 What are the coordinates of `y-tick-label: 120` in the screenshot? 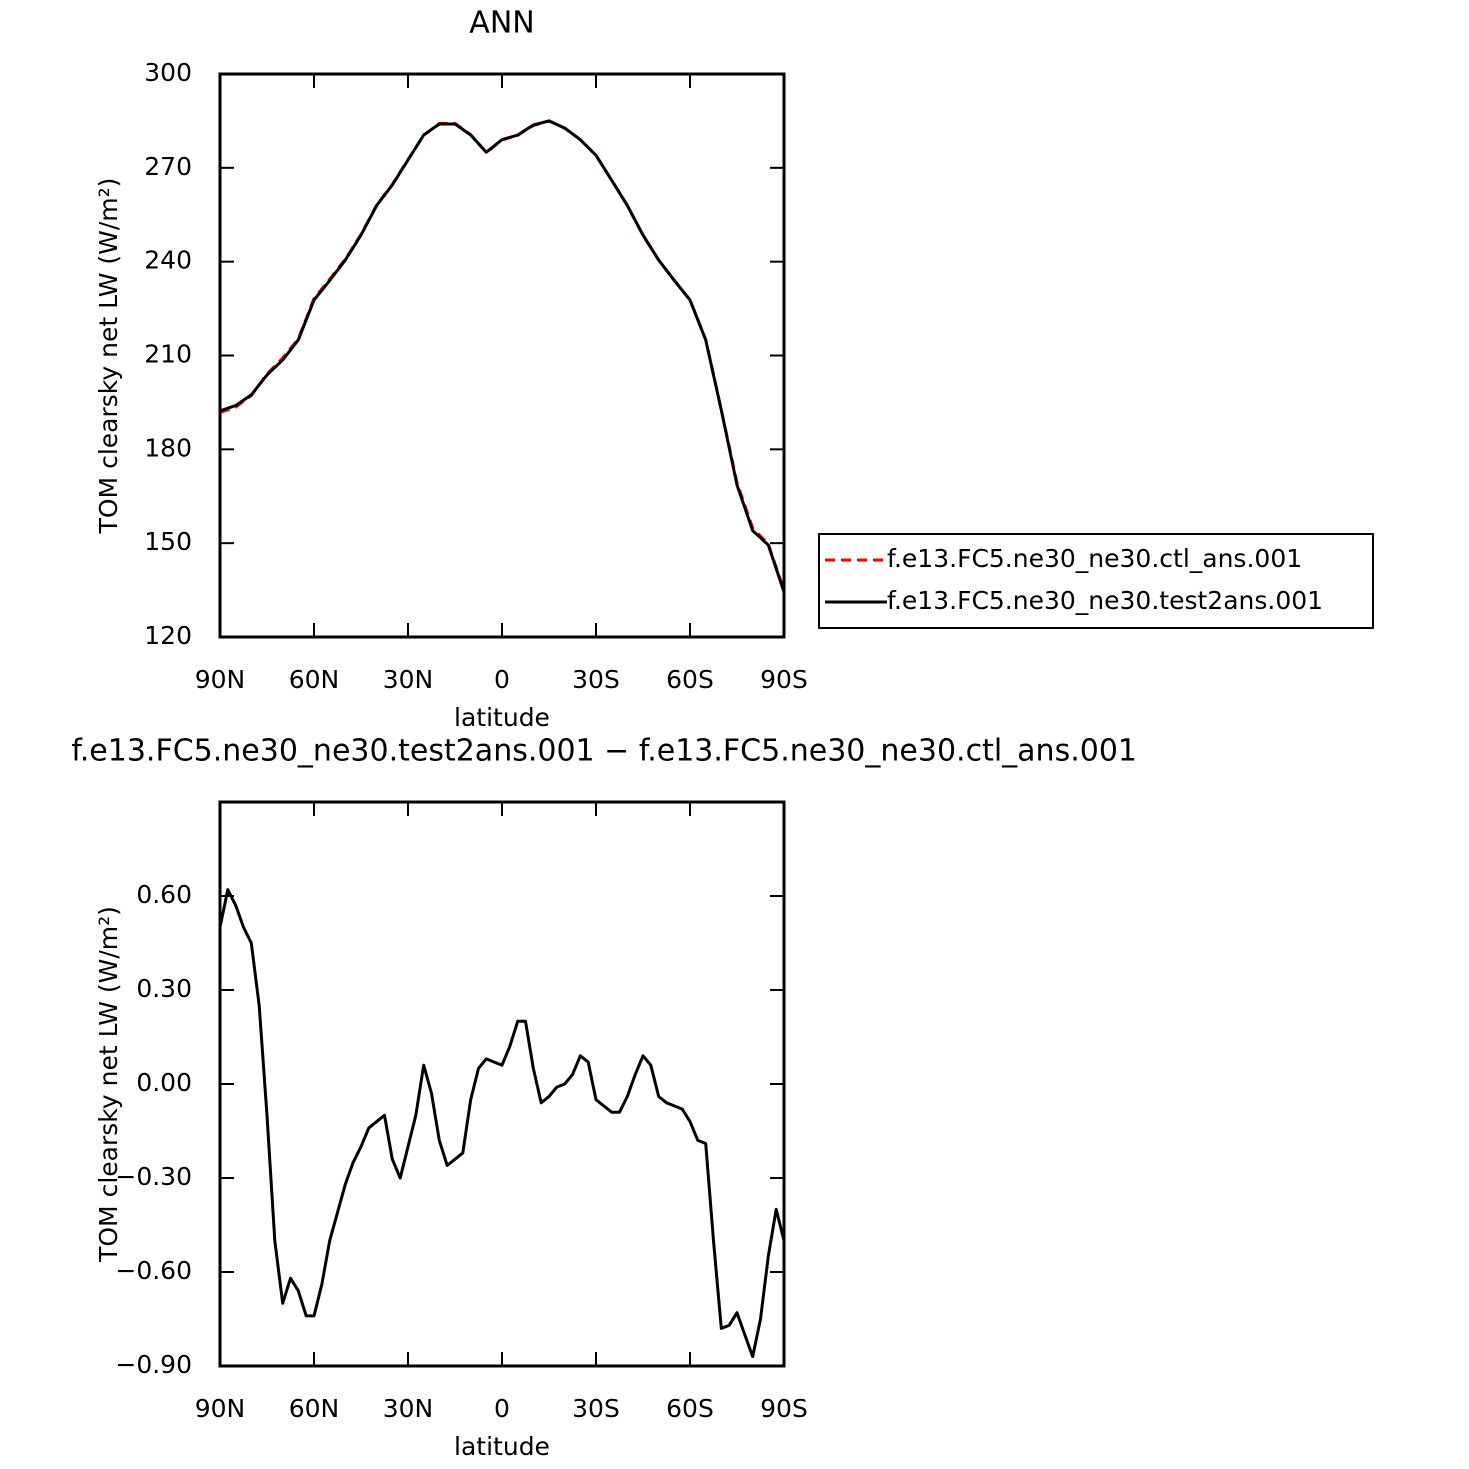 It's located at (168, 635).